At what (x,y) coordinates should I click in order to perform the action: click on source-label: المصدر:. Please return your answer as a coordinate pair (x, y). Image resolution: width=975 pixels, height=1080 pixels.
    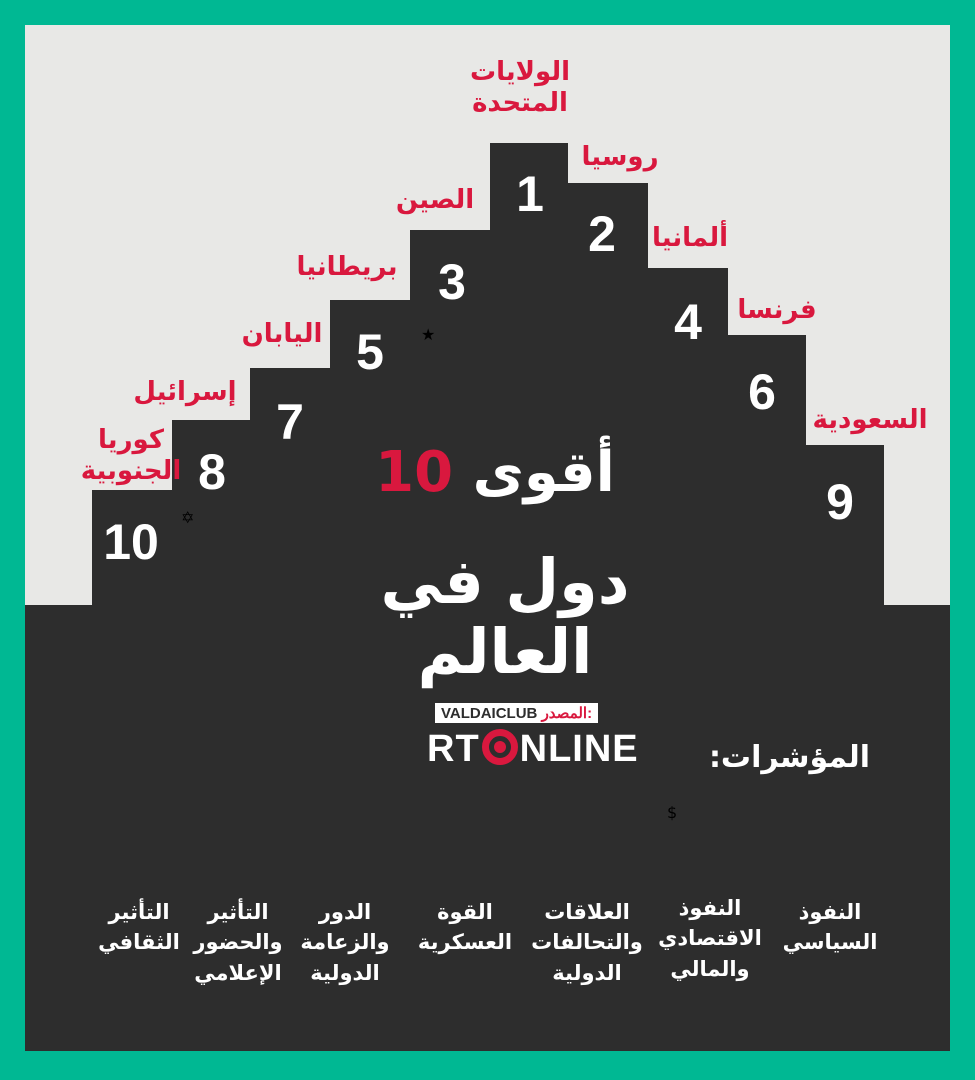
    Looking at the image, I should click on (567, 713).